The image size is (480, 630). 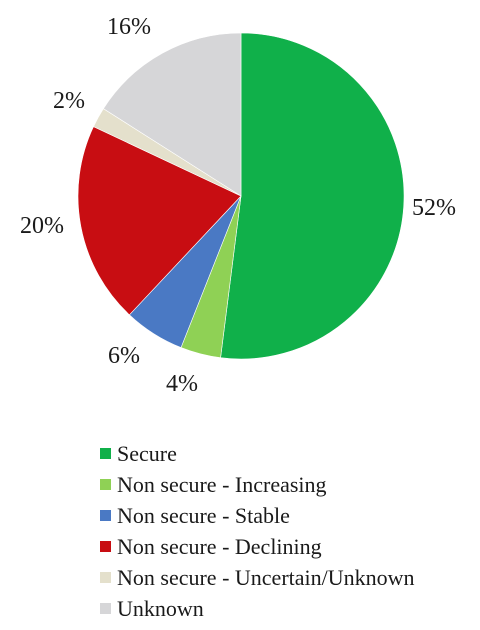 I want to click on legend-item-non-secure-uncertain-unknown: Non secure - Uncertain/Unknown, so click(x=257, y=577).